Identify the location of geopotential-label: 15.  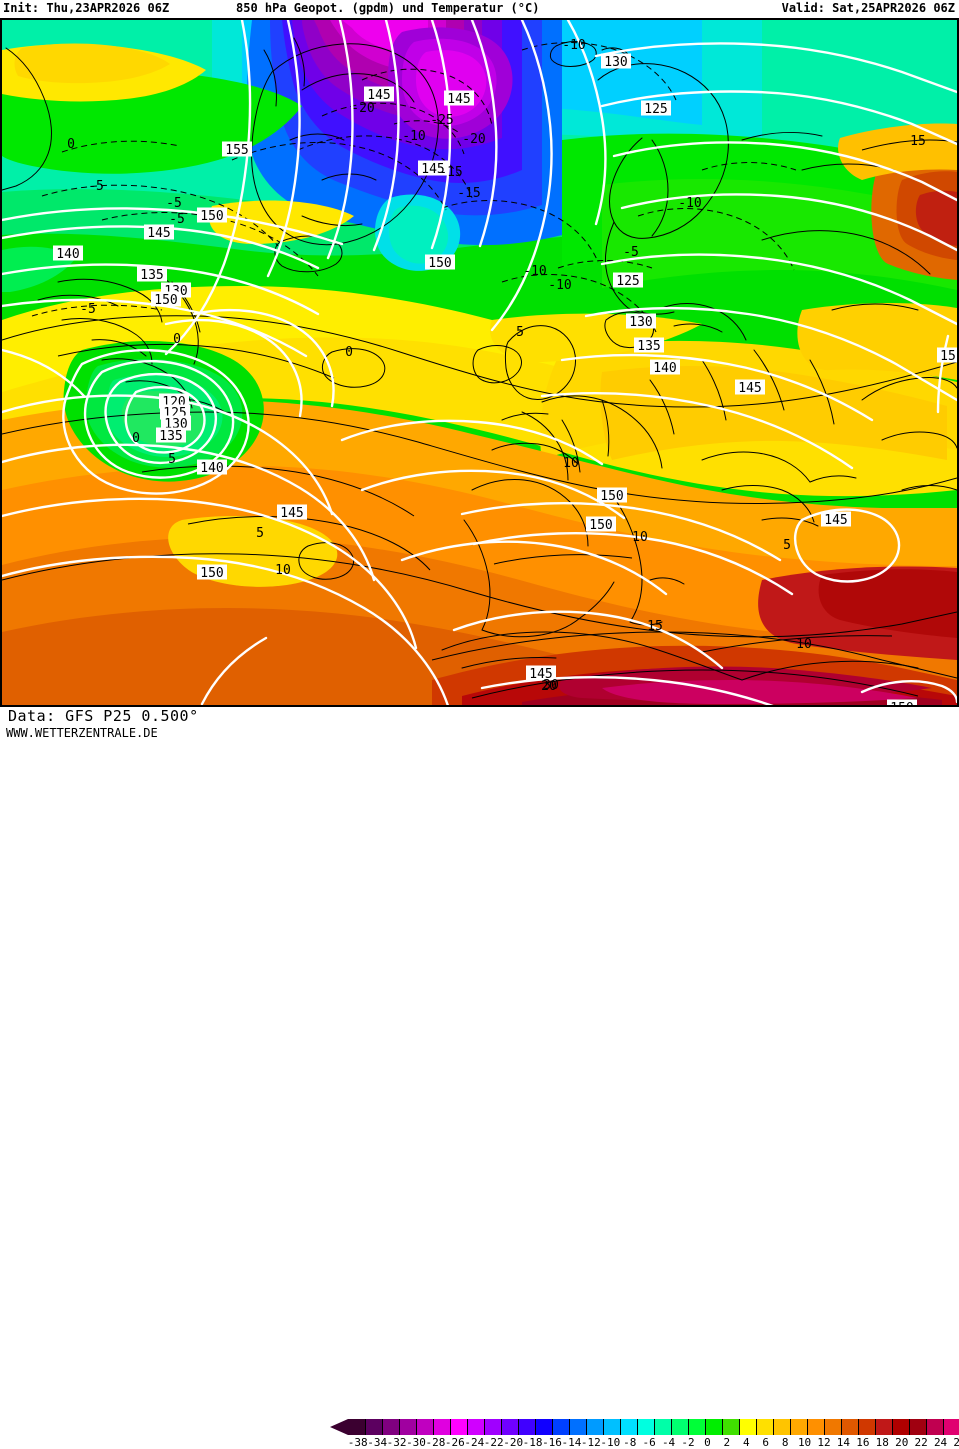
(948, 356).